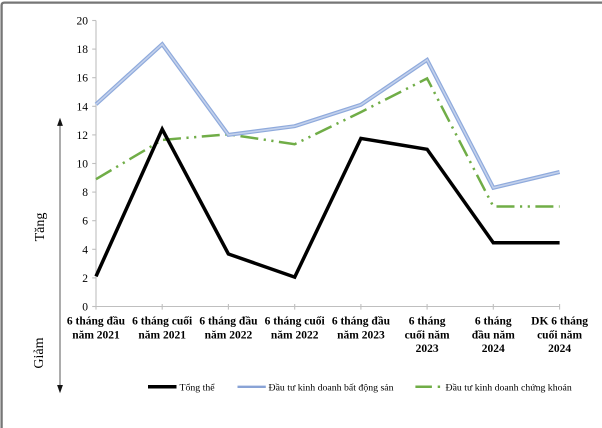 This screenshot has width=602, height=428. Describe the element at coordinates (85, 193) in the screenshot. I see `svg-text: 8` at that location.